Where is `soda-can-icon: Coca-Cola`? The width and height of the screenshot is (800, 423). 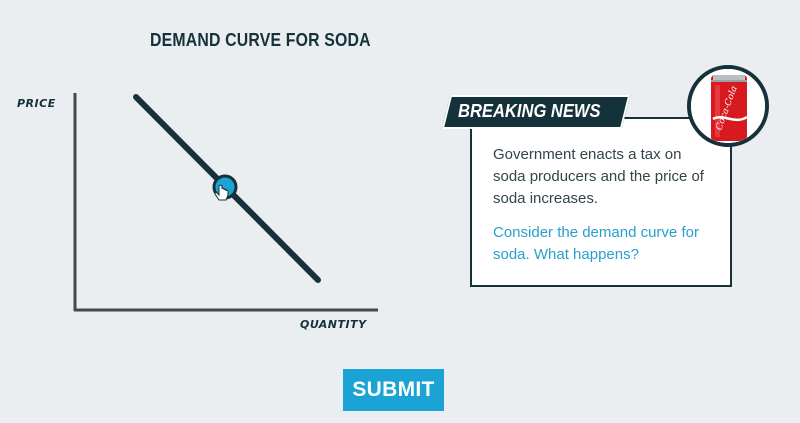
soda-can-icon: Coca-Cola is located at coordinates (728, 106).